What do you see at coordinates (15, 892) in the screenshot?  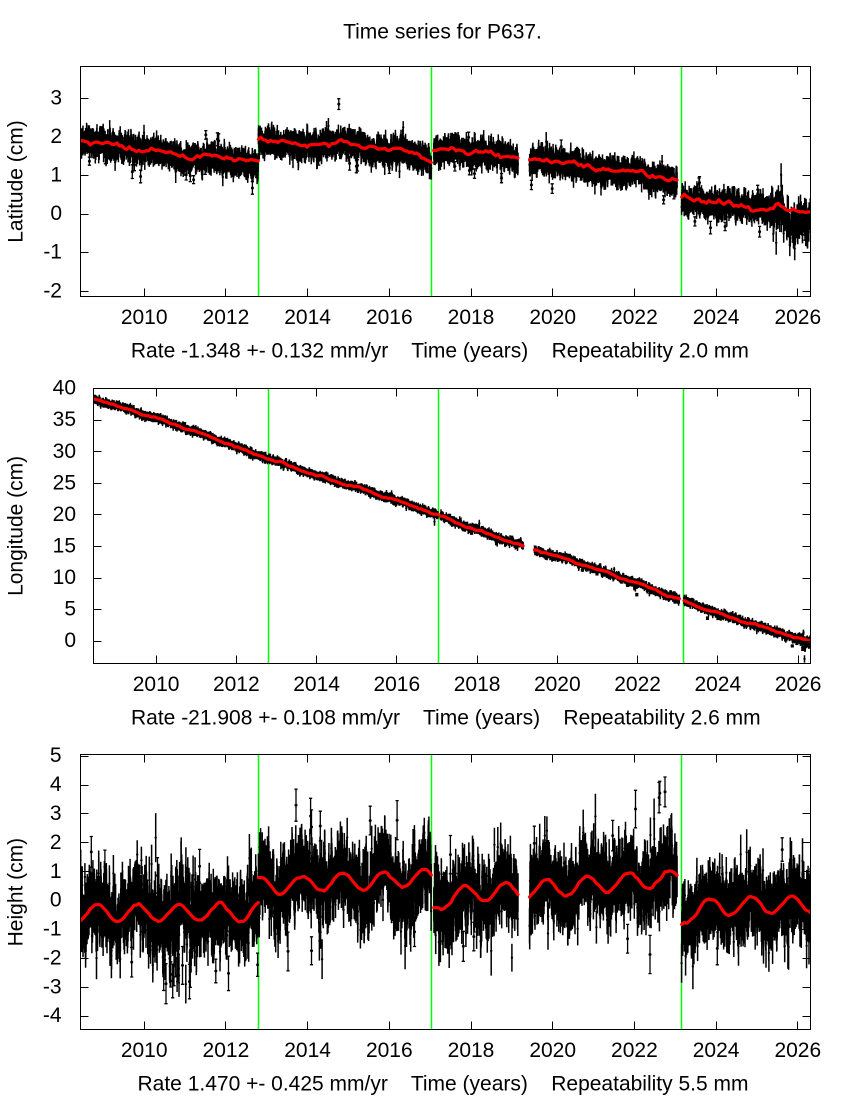 I see `svg-text: Height (cm)` at bounding box center [15, 892].